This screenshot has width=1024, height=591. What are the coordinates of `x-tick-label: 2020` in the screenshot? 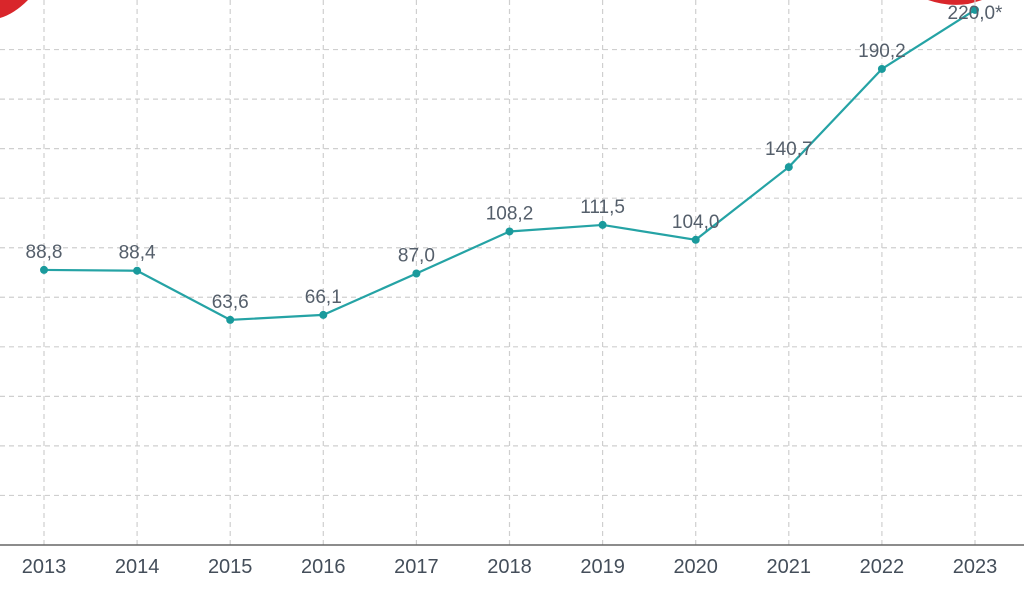 It's located at (695, 567).